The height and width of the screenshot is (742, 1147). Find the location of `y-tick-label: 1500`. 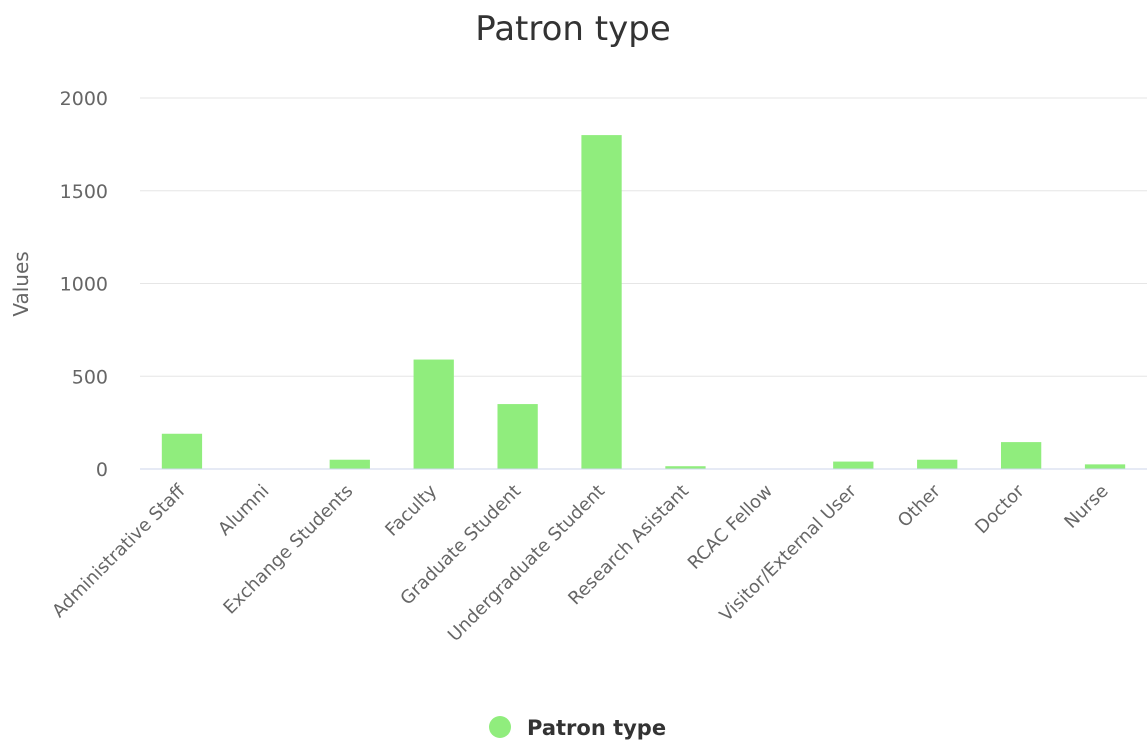

y-tick-label: 1500 is located at coordinates (84, 192).